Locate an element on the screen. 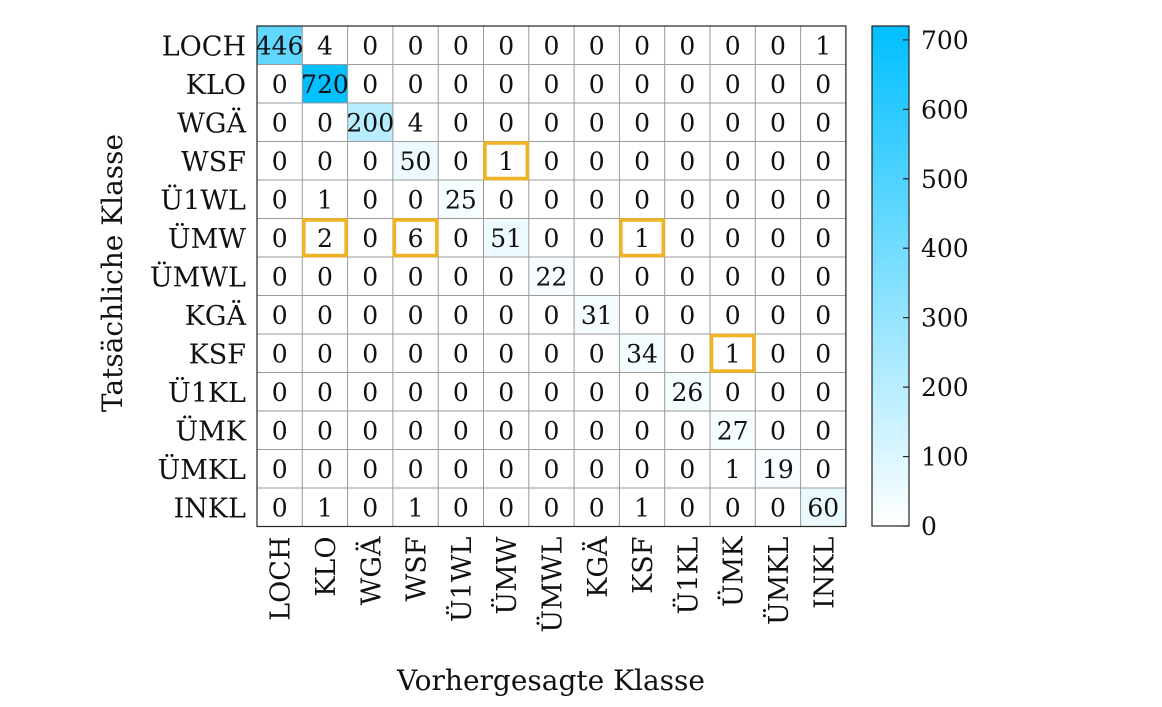  colorbar-gradient is located at coordinates (890, 276).